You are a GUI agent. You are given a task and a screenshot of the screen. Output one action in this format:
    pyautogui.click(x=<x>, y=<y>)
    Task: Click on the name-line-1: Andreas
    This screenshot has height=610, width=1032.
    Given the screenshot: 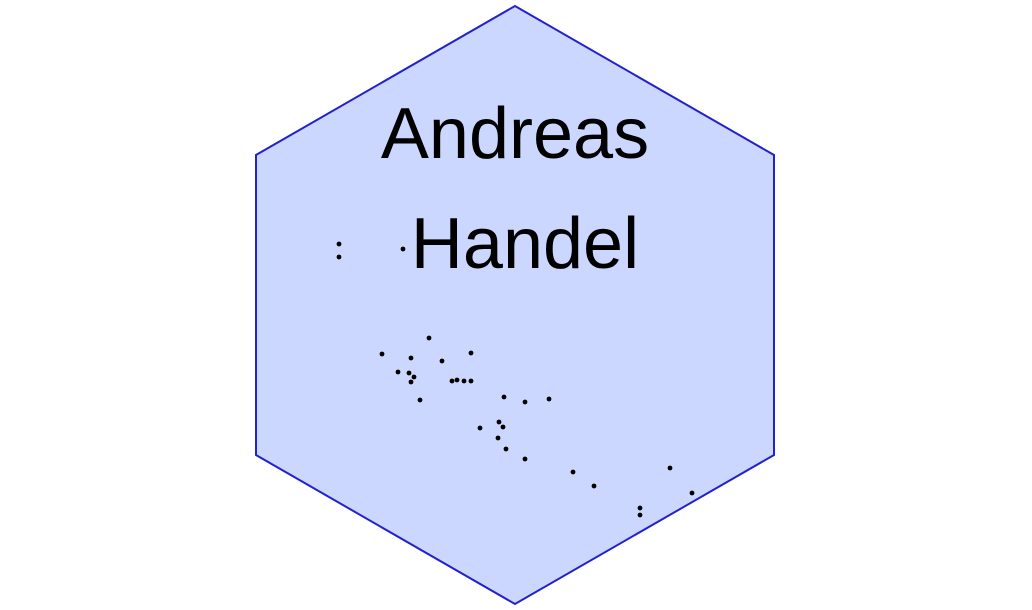 What is the action you would take?
    pyautogui.click(x=515, y=134)
    